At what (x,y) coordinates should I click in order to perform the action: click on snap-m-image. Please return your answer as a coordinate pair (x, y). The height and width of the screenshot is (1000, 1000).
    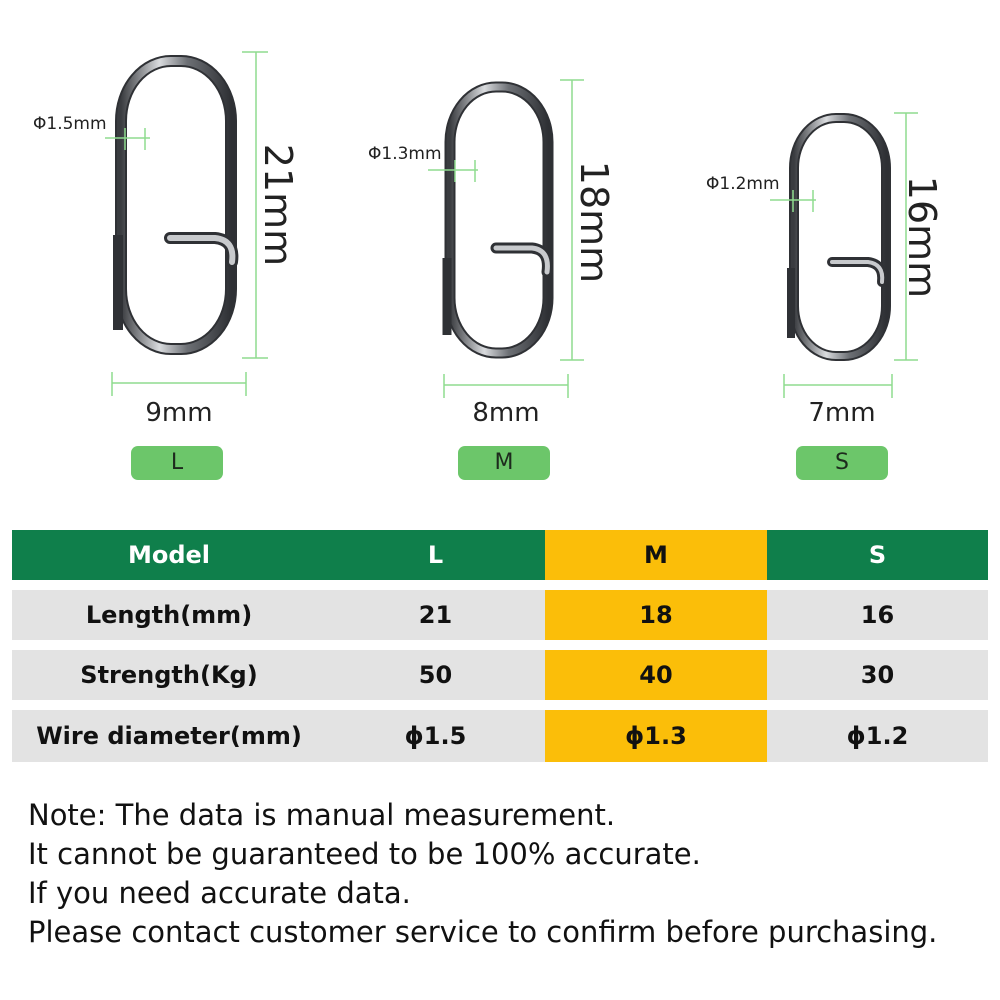
    Looking at the image, I should click on (498, 220).